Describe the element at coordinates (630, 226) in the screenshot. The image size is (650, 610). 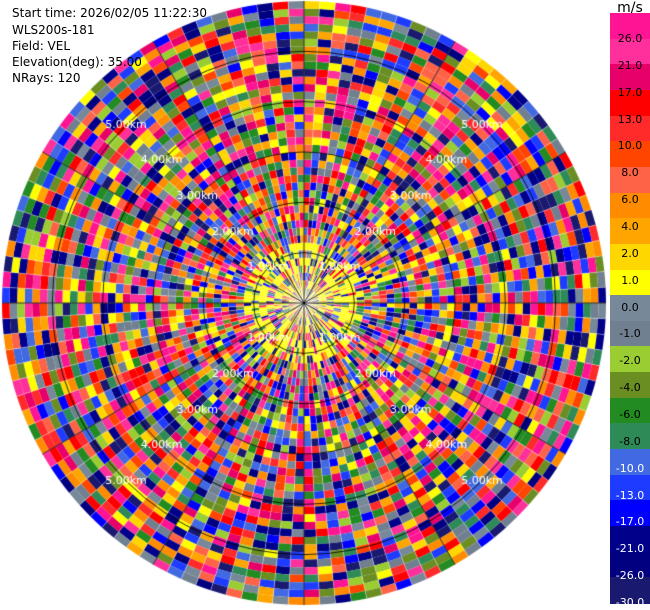
I see `colorbar-tick-label: 4.0` at that location.